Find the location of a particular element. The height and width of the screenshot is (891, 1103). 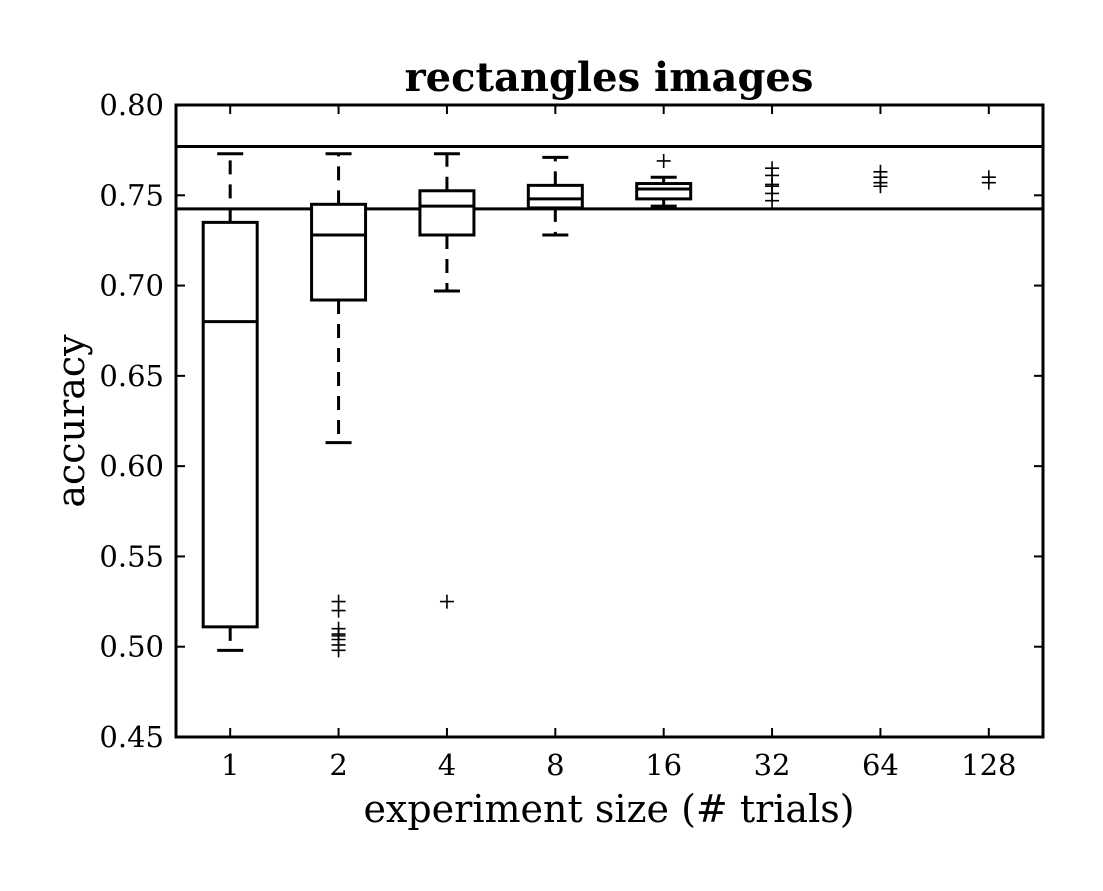

y-tick-label: 0.65 is located at coordinates (131, 376).